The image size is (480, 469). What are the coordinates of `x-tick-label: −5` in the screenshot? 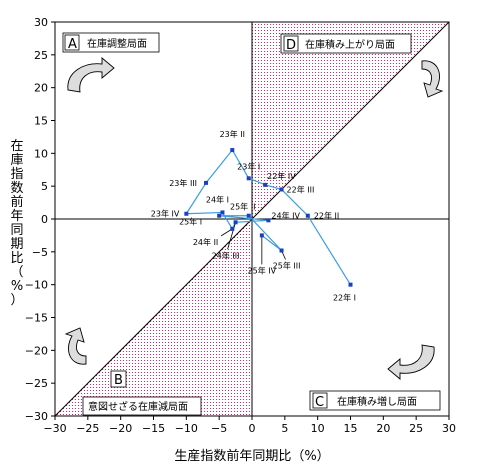 It's located at (219, 428).